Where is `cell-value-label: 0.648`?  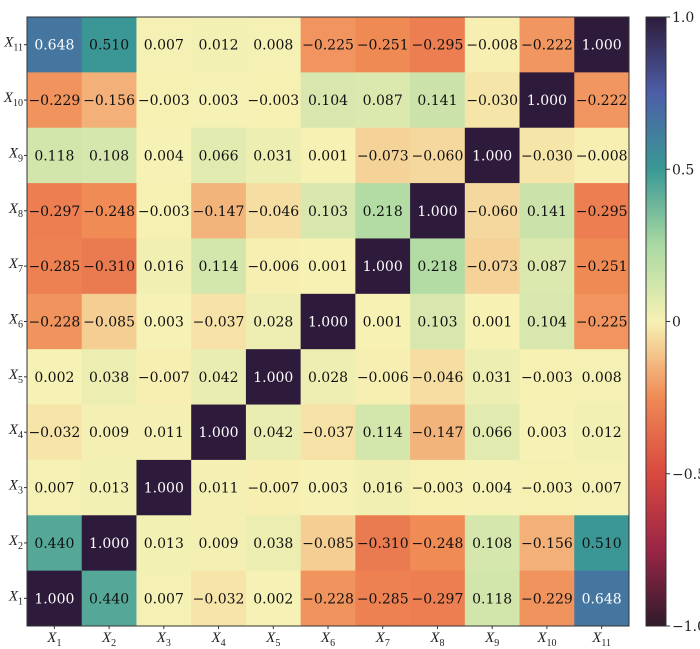
cell-value-label: 0.648 is located at coordinates (602, 599).